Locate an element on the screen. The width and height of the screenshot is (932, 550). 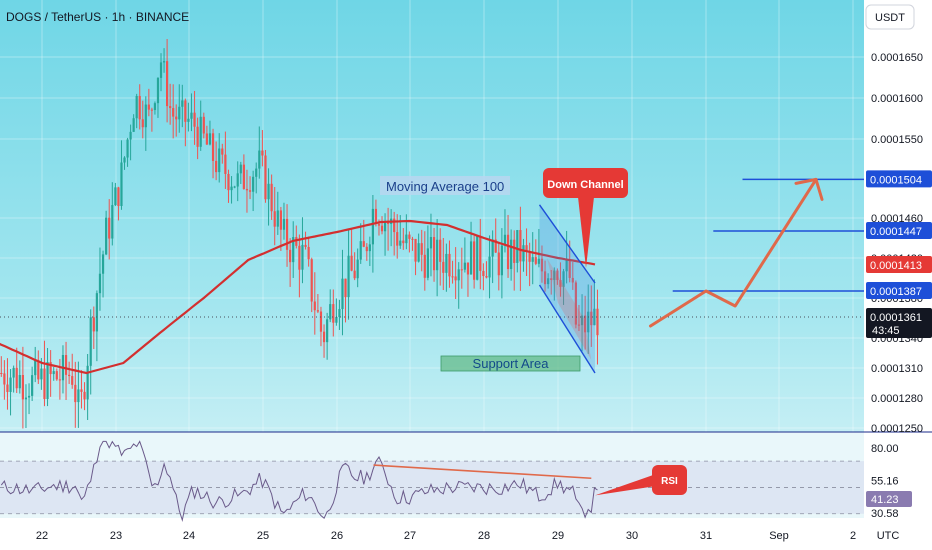
timezone-label: UTC is located at coordinates (888, 536).